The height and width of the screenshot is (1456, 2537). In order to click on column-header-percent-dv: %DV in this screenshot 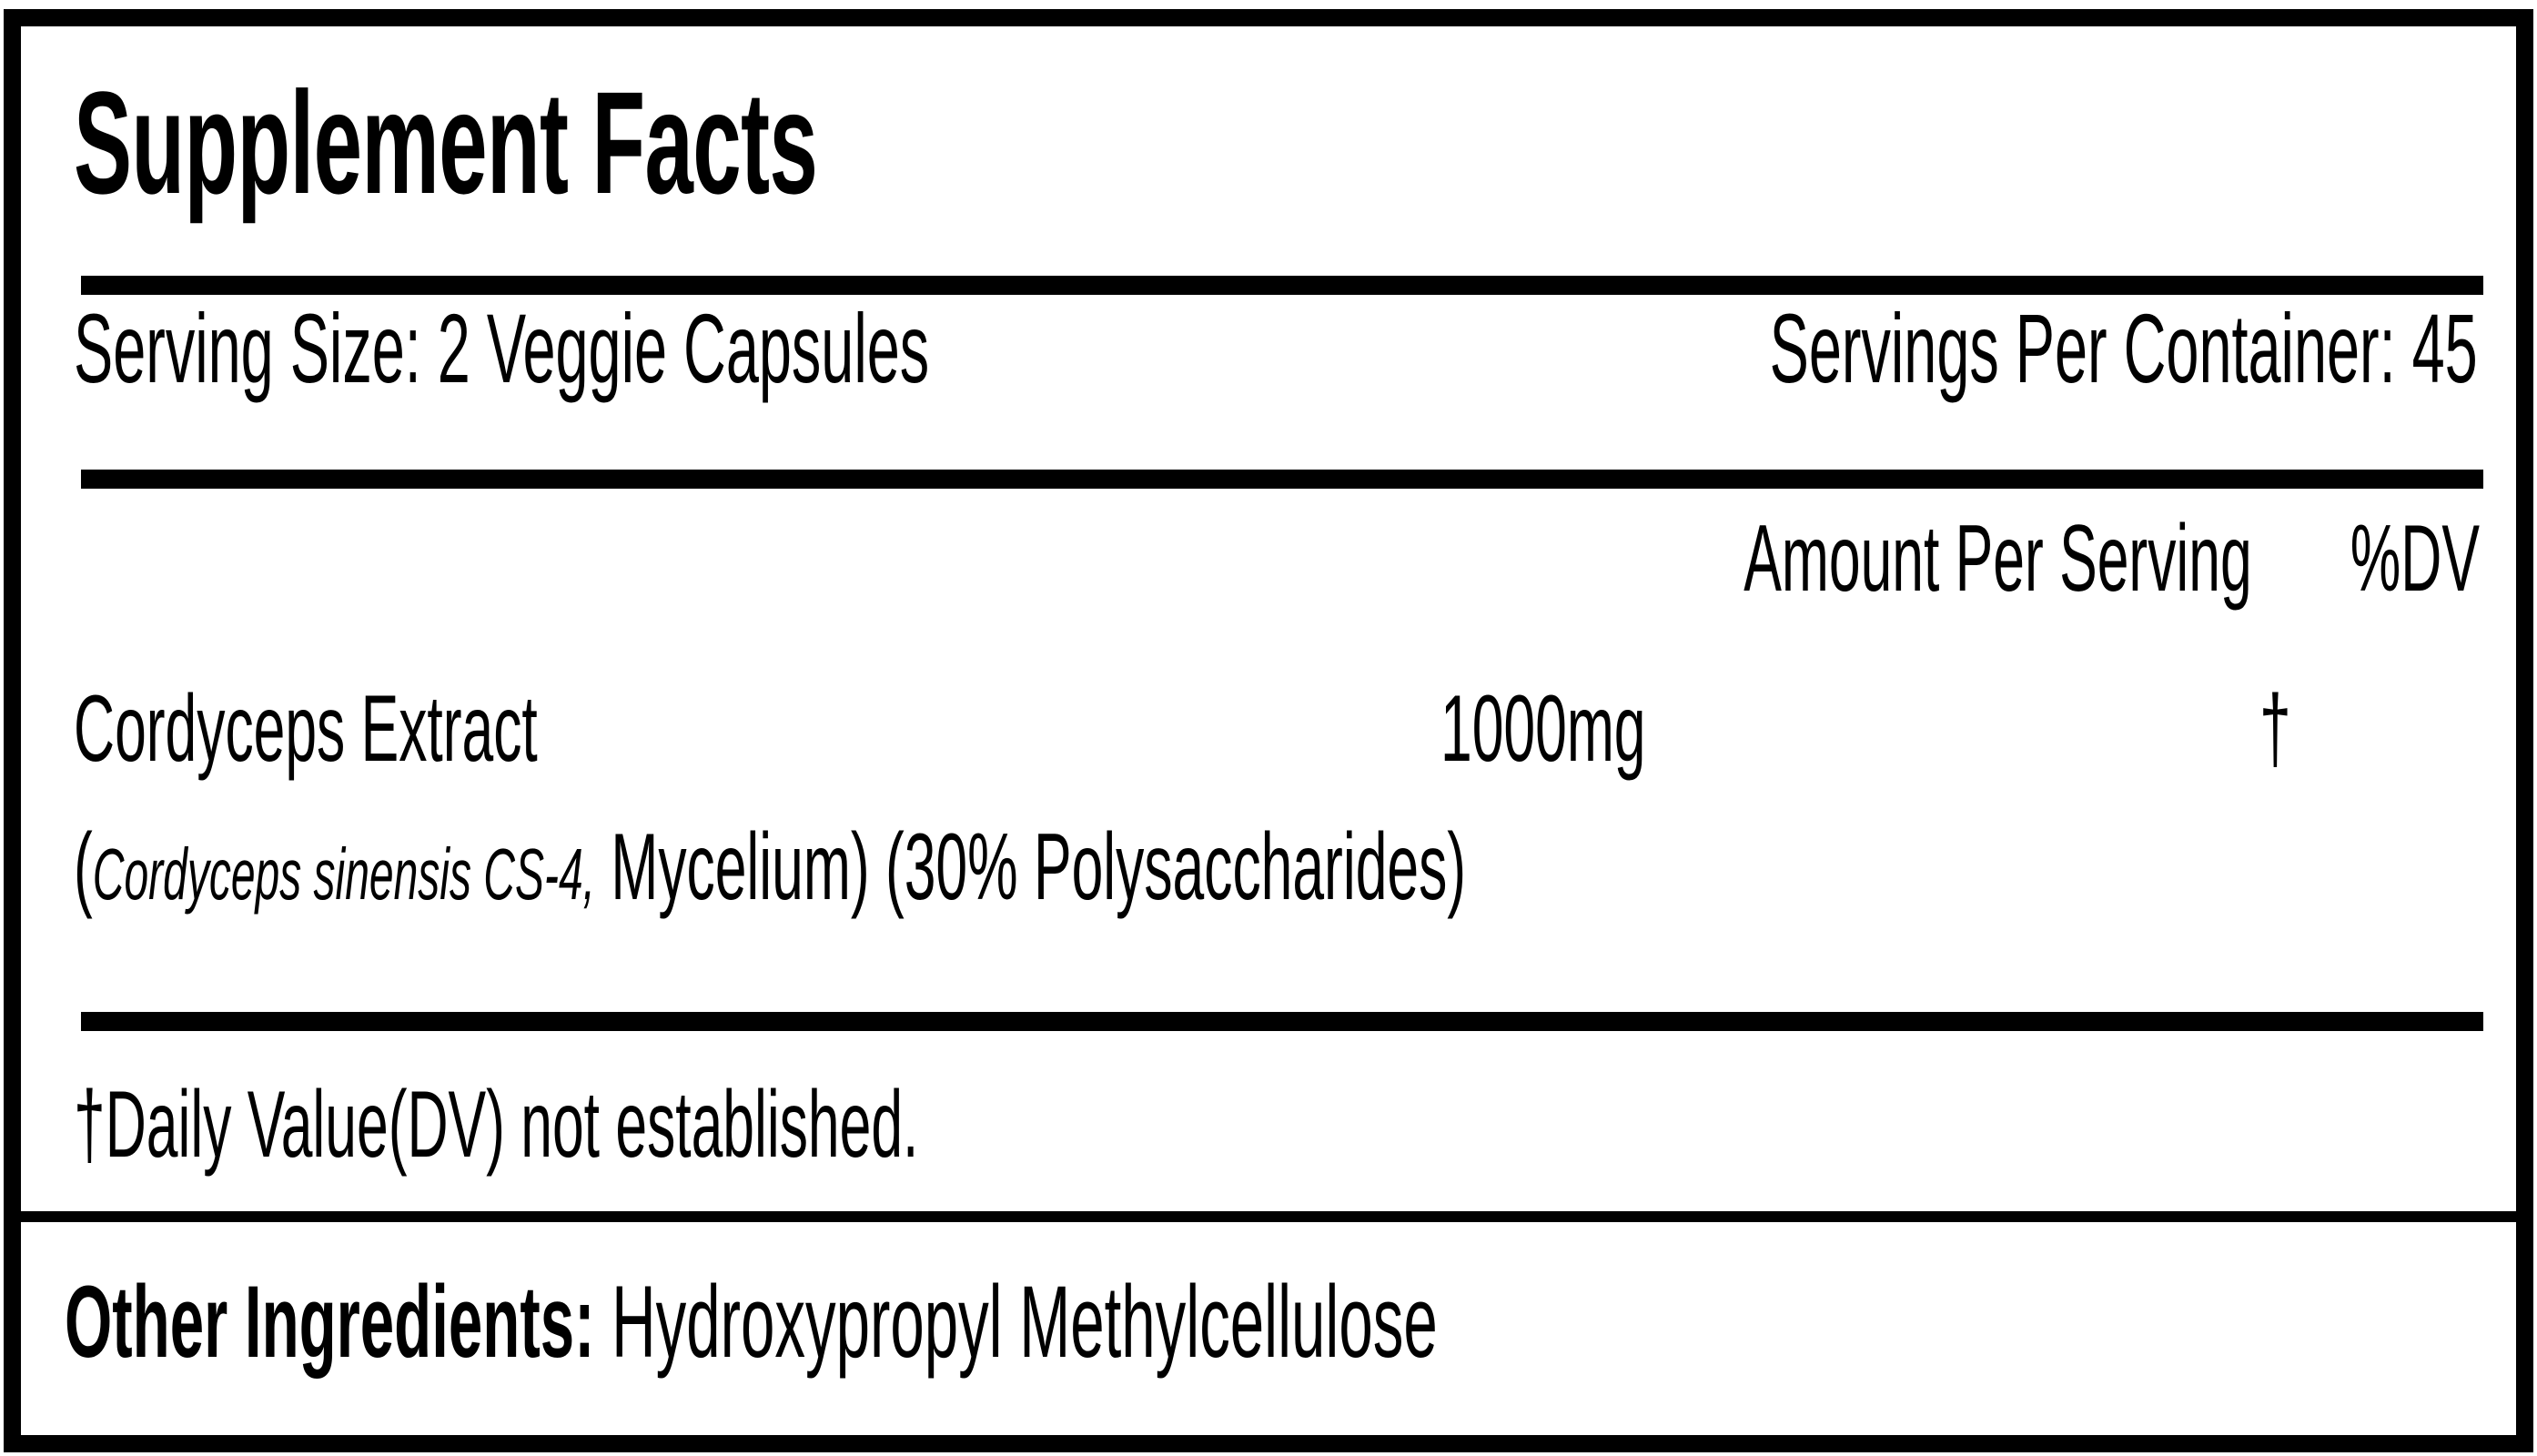, I will do `click(2415, 559)`.